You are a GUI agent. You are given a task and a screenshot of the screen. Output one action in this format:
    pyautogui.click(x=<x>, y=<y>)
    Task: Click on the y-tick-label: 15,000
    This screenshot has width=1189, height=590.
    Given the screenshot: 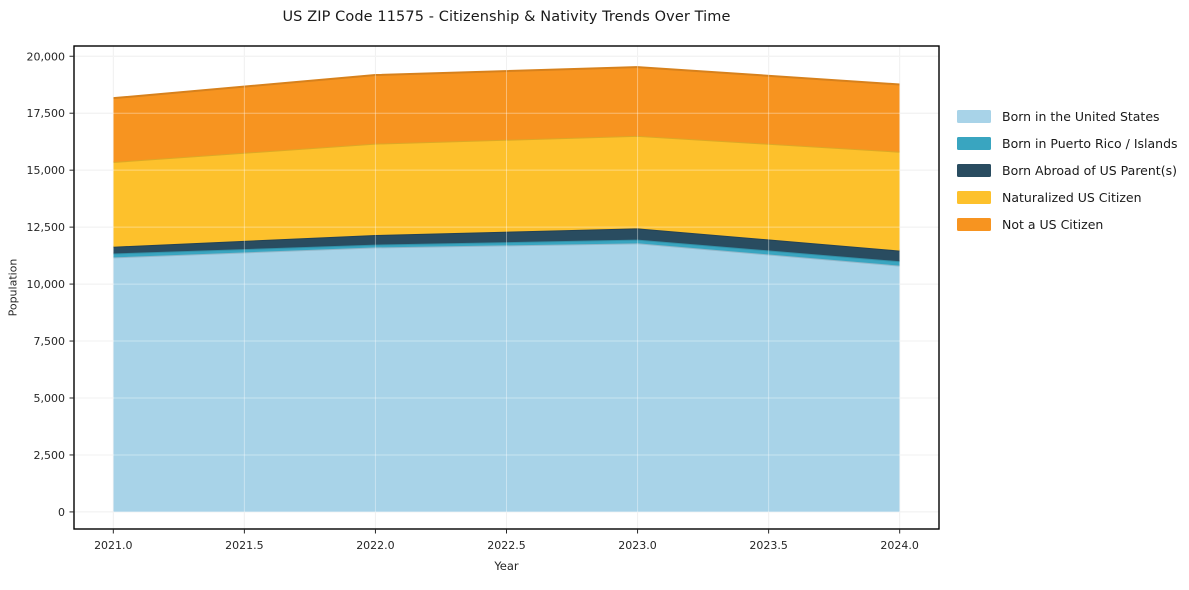 What is the action you would take?
    pyautogui.click(x=46, y=170)
    